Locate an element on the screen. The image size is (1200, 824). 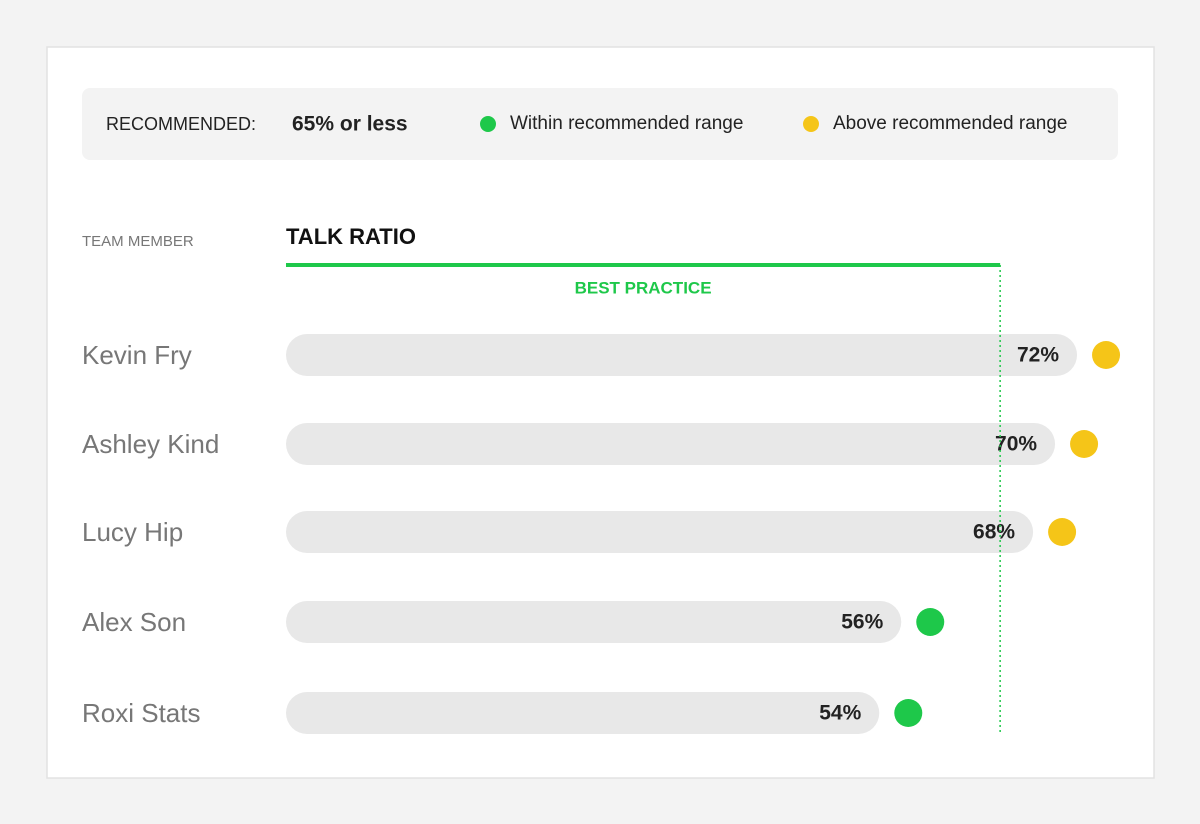
value-label: 72% is located at coordinates (1038, 355).